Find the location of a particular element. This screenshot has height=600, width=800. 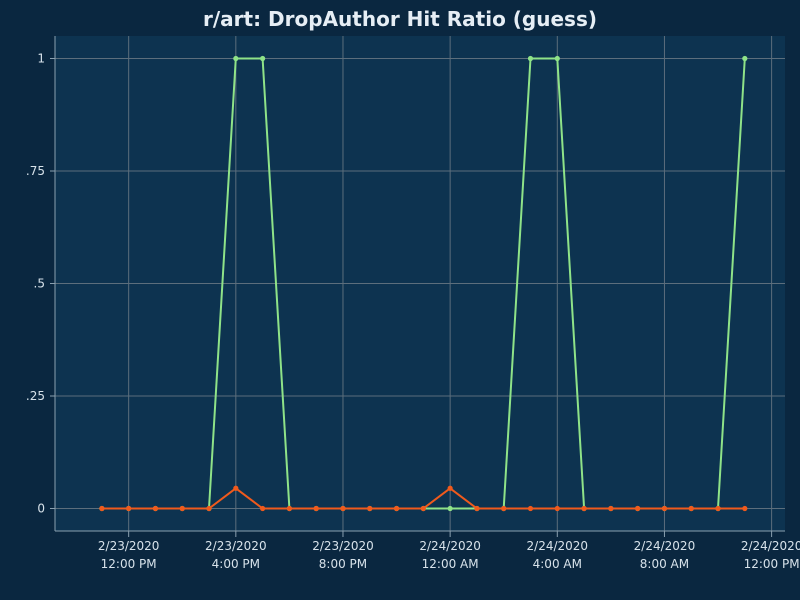

y-axis-tick-labels: 0 .25 .5 .75 1 is located at coordinates (35, 284).